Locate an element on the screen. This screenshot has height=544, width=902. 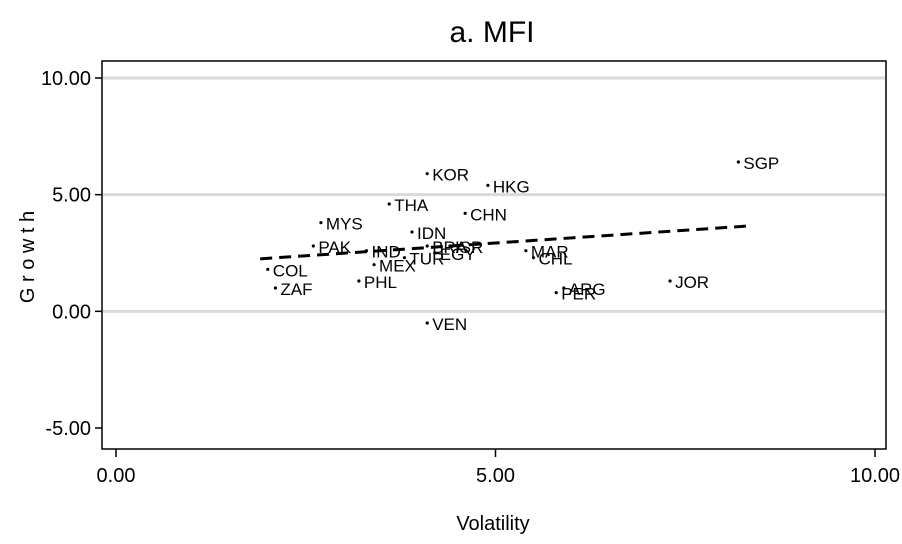
point-label-tha: THA is located at coordinates (411, 205).